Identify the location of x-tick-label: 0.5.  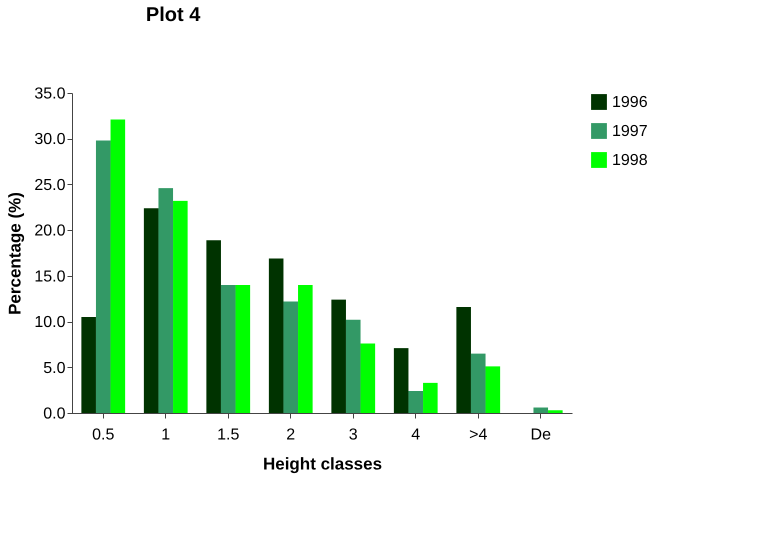
(103, 435).